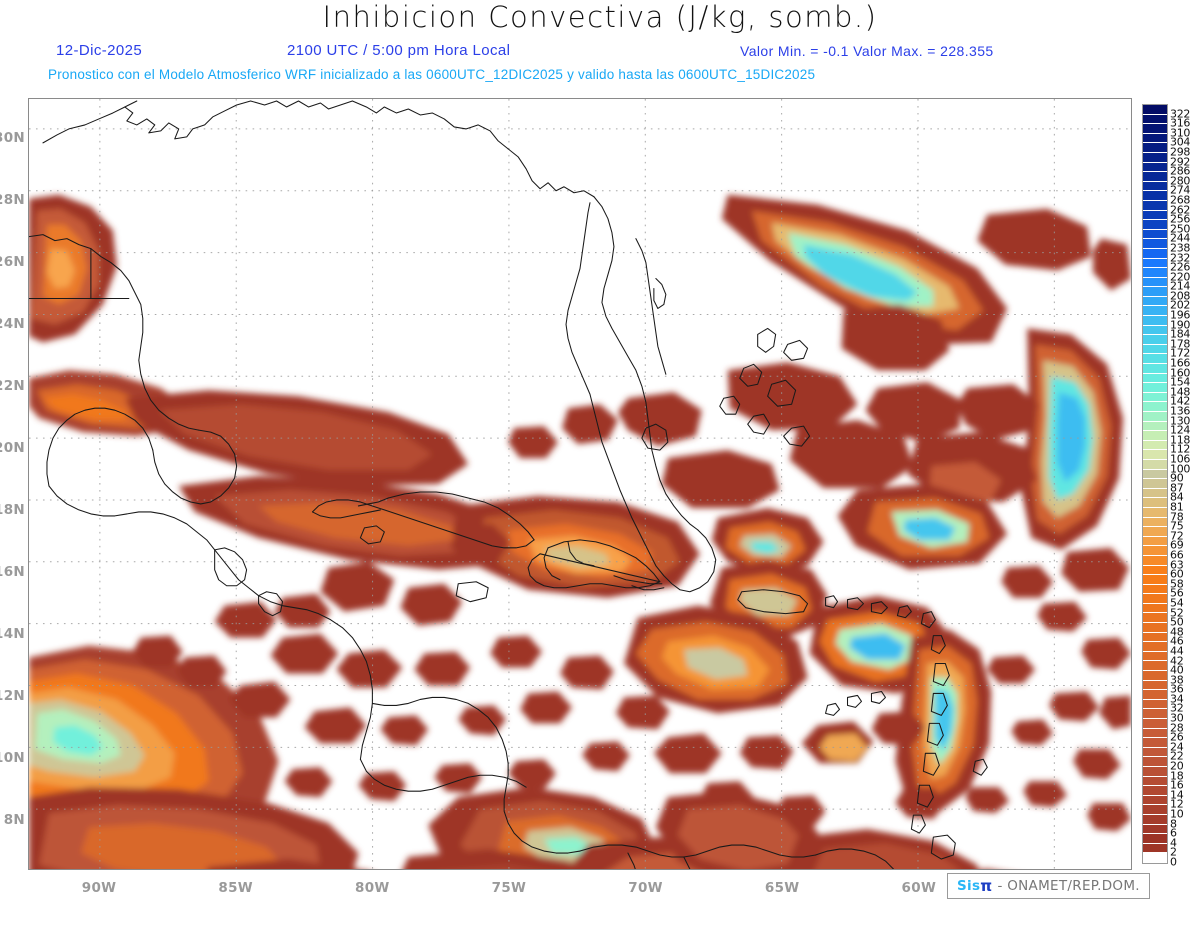 This screenshot has height=927, width=1200. I want to click on colorbar-tick-label: 56, so click(1177, 593).